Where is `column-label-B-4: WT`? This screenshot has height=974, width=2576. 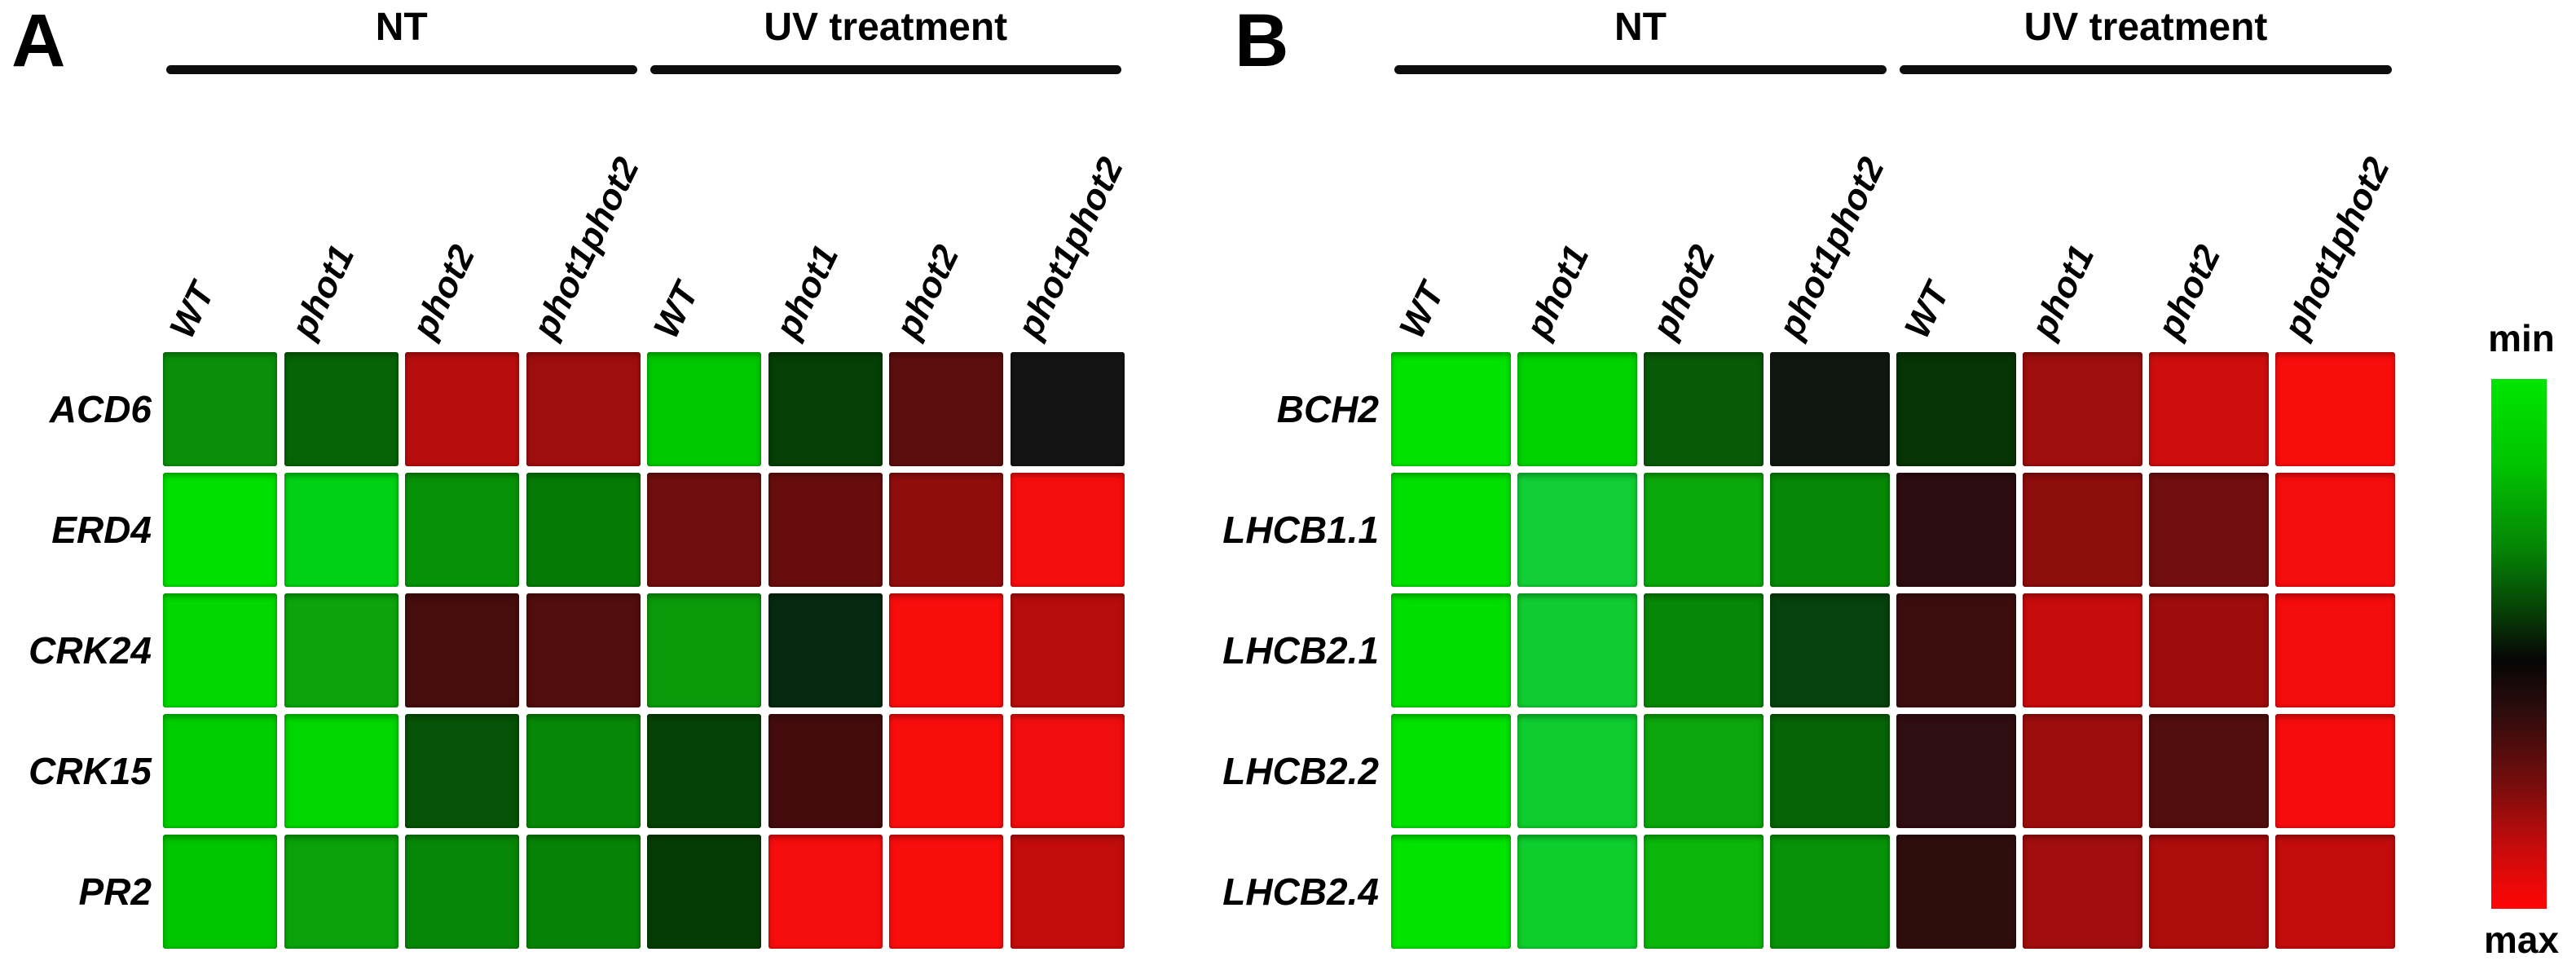 column-label-B-4: WT is located at coordinates (1926, 310).